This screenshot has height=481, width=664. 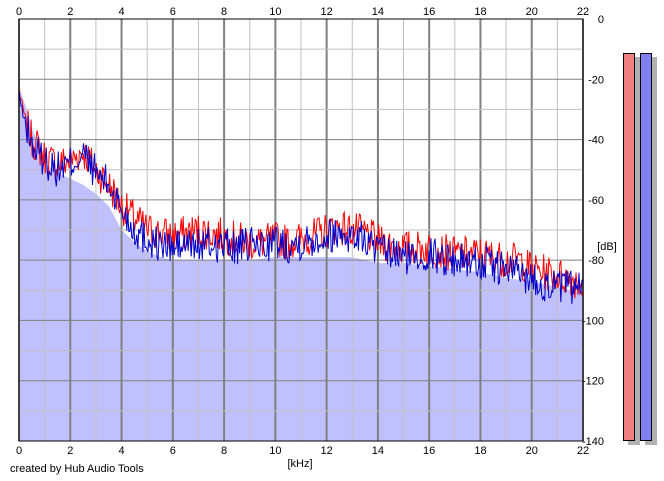 I want to click on y-tick-label: -100, so click(x=593, y=321).